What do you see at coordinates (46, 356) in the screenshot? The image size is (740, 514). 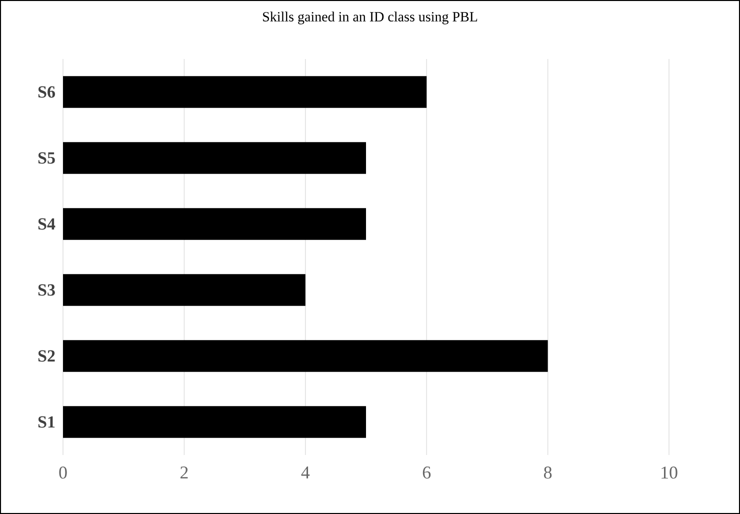 I see `y-tick-label: S2` at bounding box center [46, 356].